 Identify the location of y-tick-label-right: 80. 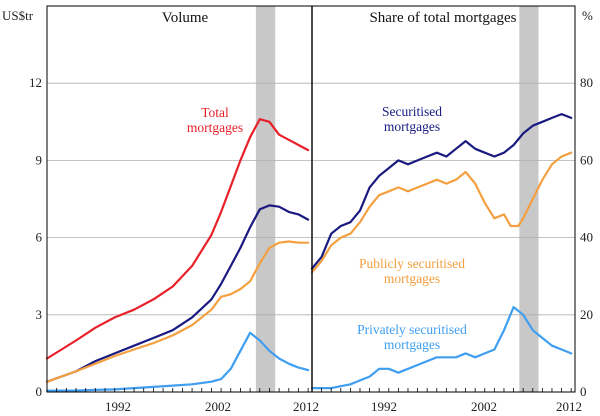
(586, 82).